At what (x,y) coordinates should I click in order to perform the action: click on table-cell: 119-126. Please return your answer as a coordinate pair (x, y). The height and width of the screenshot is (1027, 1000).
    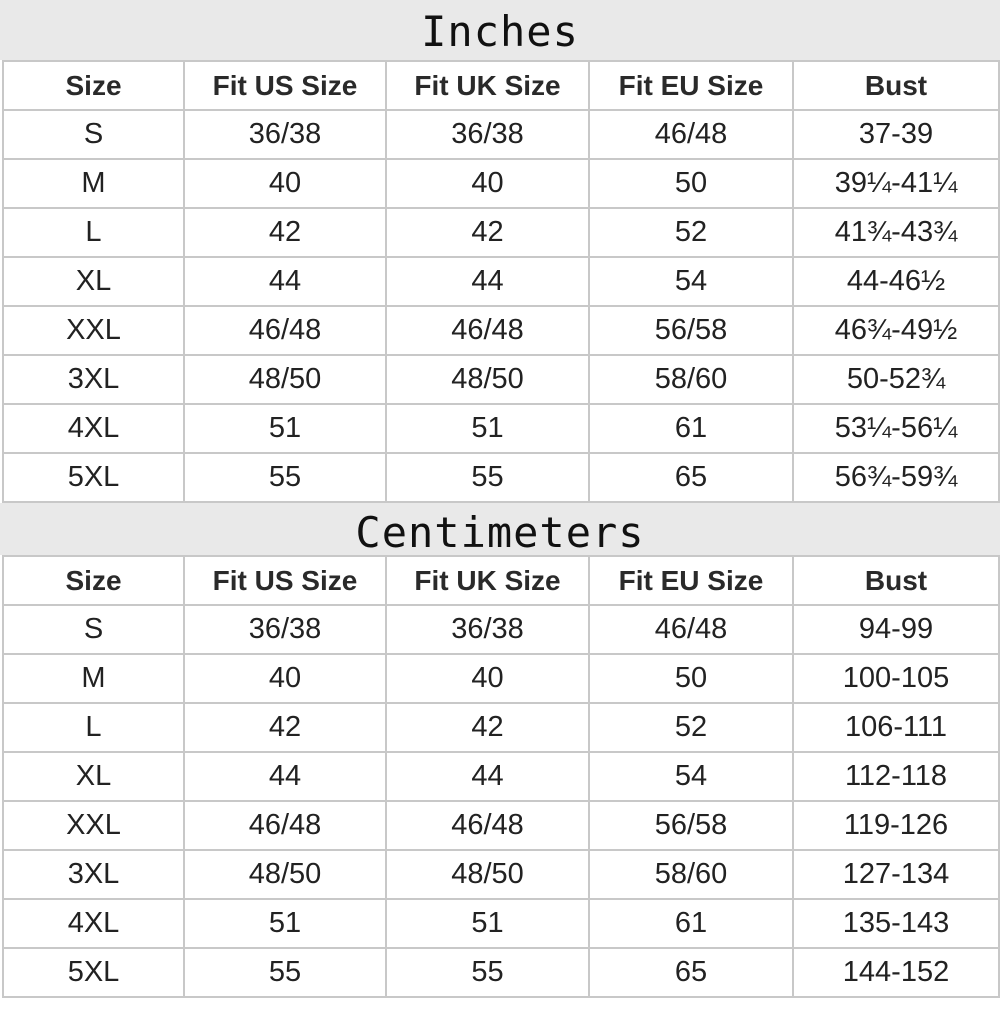
    Looking at the image, I should click on (896, 825).